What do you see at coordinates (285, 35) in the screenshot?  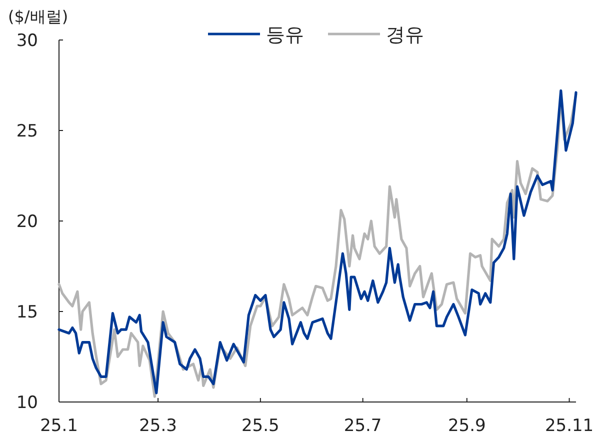 I see `legend-label: 등유` at bounding box center [285, 35].